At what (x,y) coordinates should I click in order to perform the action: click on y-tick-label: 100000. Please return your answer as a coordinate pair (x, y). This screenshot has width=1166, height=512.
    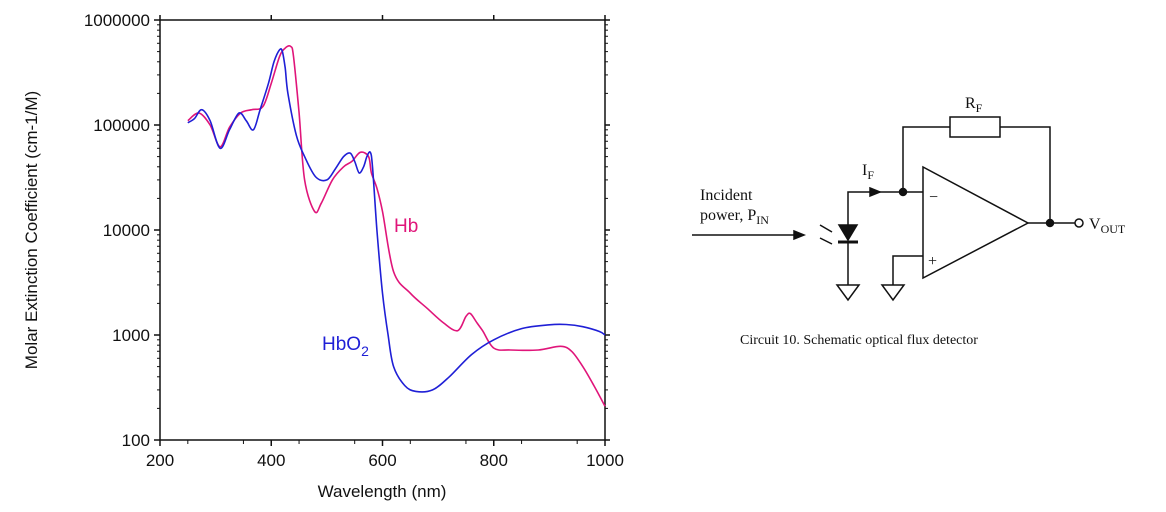
    Looking at the image, I should click on (121, 125).